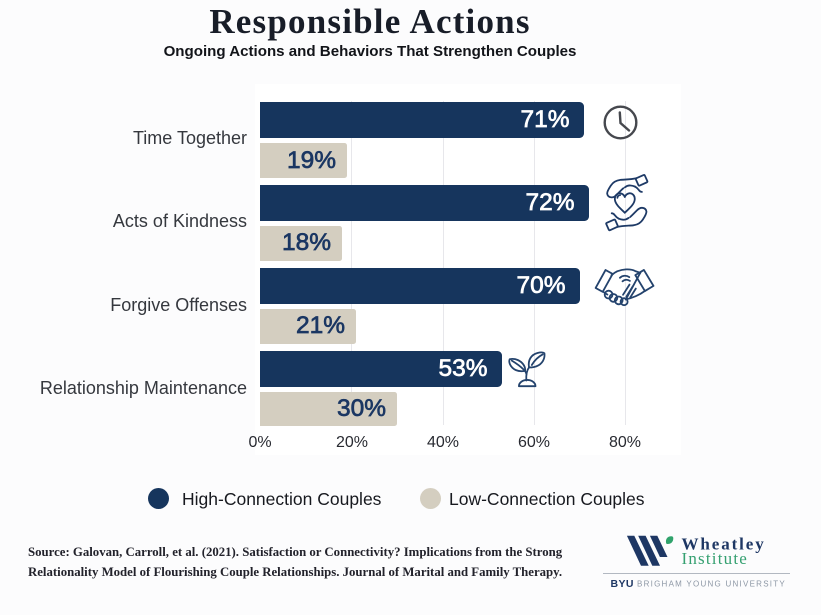 The image size is (821, 615). I want to click on svg-text: BRIGHAM YOUNG UNIVERSITY, so click(711, 584).